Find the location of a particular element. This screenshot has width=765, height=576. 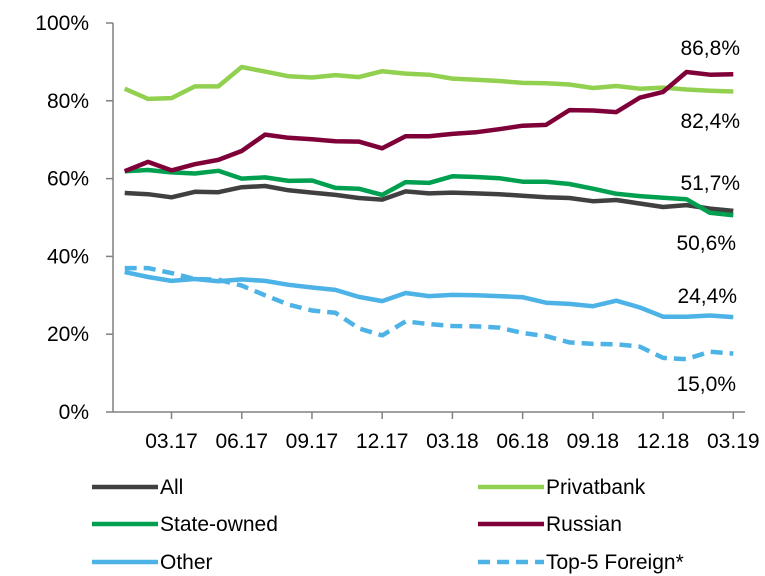

x-tick-label: 12.18 is located at coordinates (663, 441).